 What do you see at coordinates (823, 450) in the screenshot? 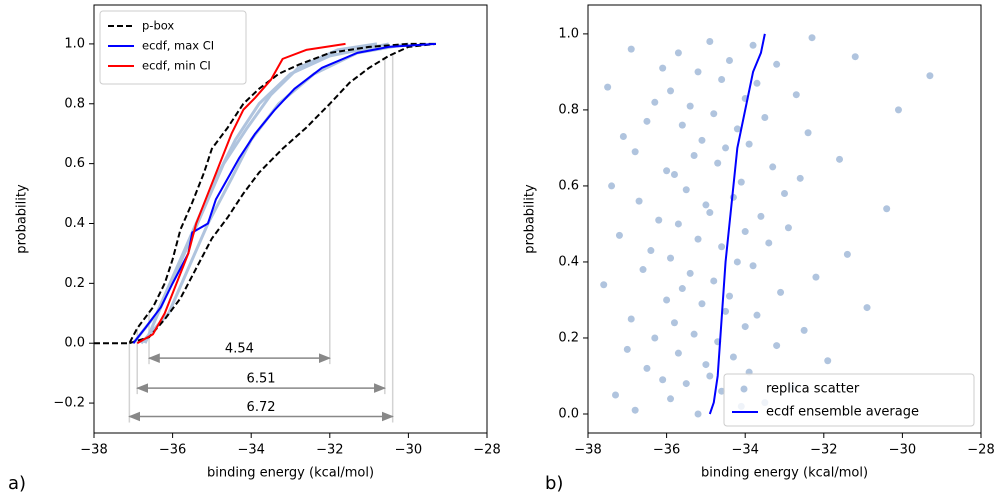
I see `x-tick-label: −32` at bounding box center [823, 450].